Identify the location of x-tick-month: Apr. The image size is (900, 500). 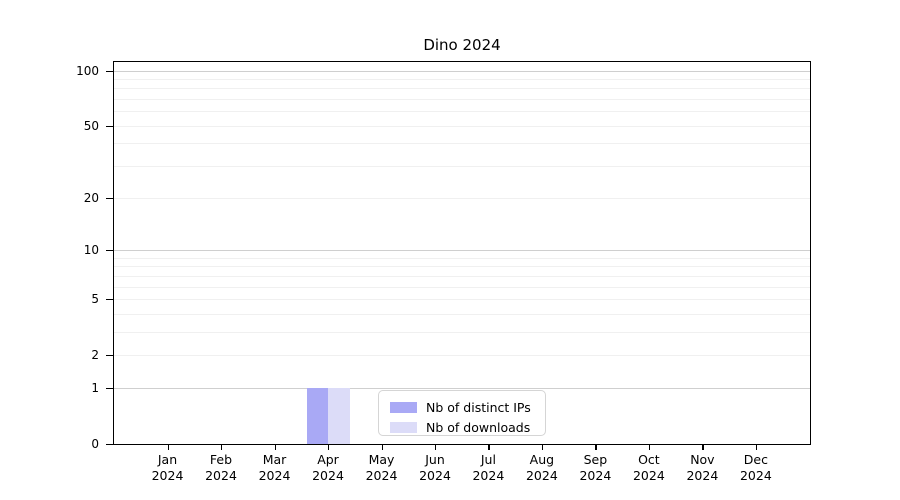
(328, 459).